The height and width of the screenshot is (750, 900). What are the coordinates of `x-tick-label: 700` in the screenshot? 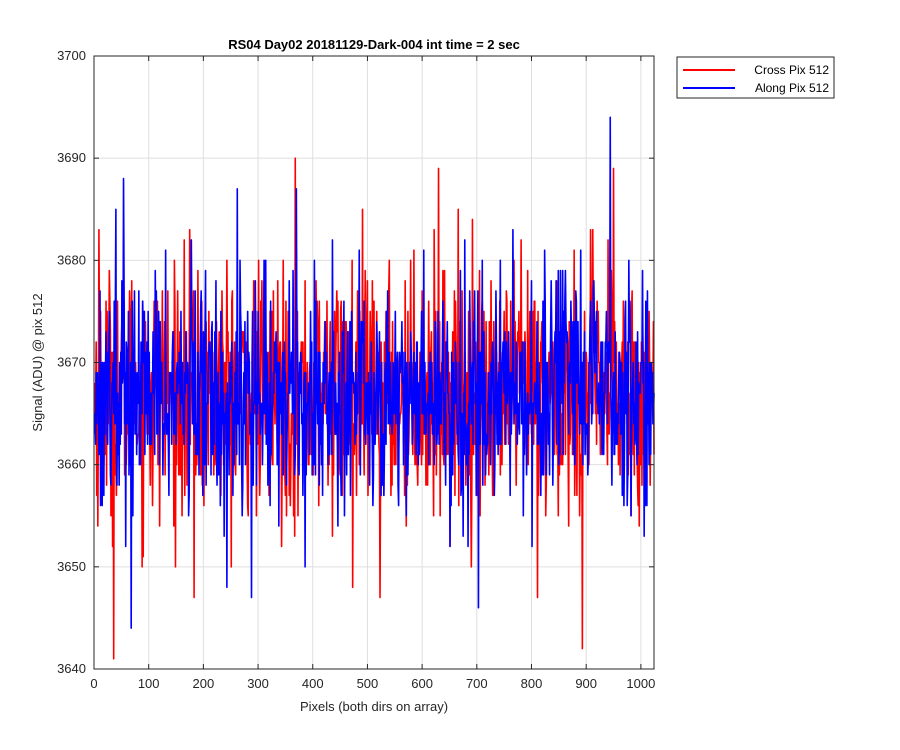 It's located at (477, 683).